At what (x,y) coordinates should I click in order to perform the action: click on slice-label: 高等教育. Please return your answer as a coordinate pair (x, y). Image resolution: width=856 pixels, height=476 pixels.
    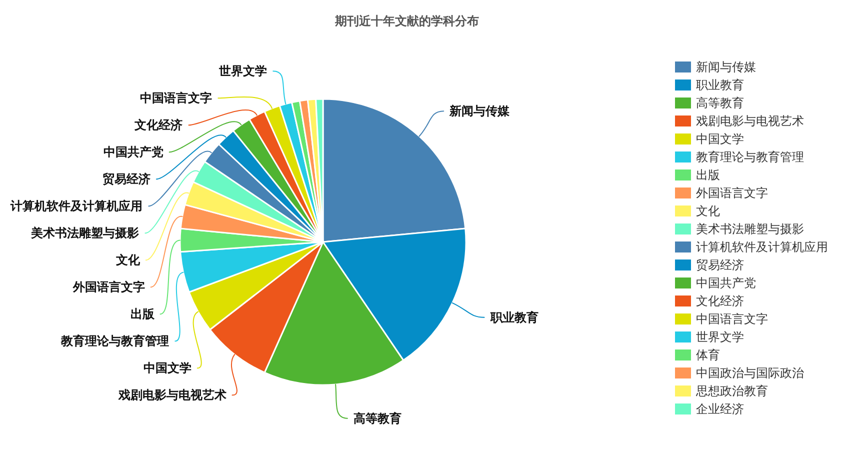
    Looking at the image, I should click on (377, 418).